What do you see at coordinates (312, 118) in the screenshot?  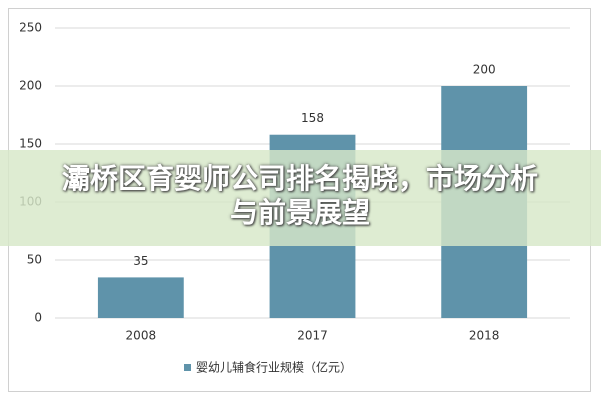 I see `data-label: 158` at bounding box center [312, 118].